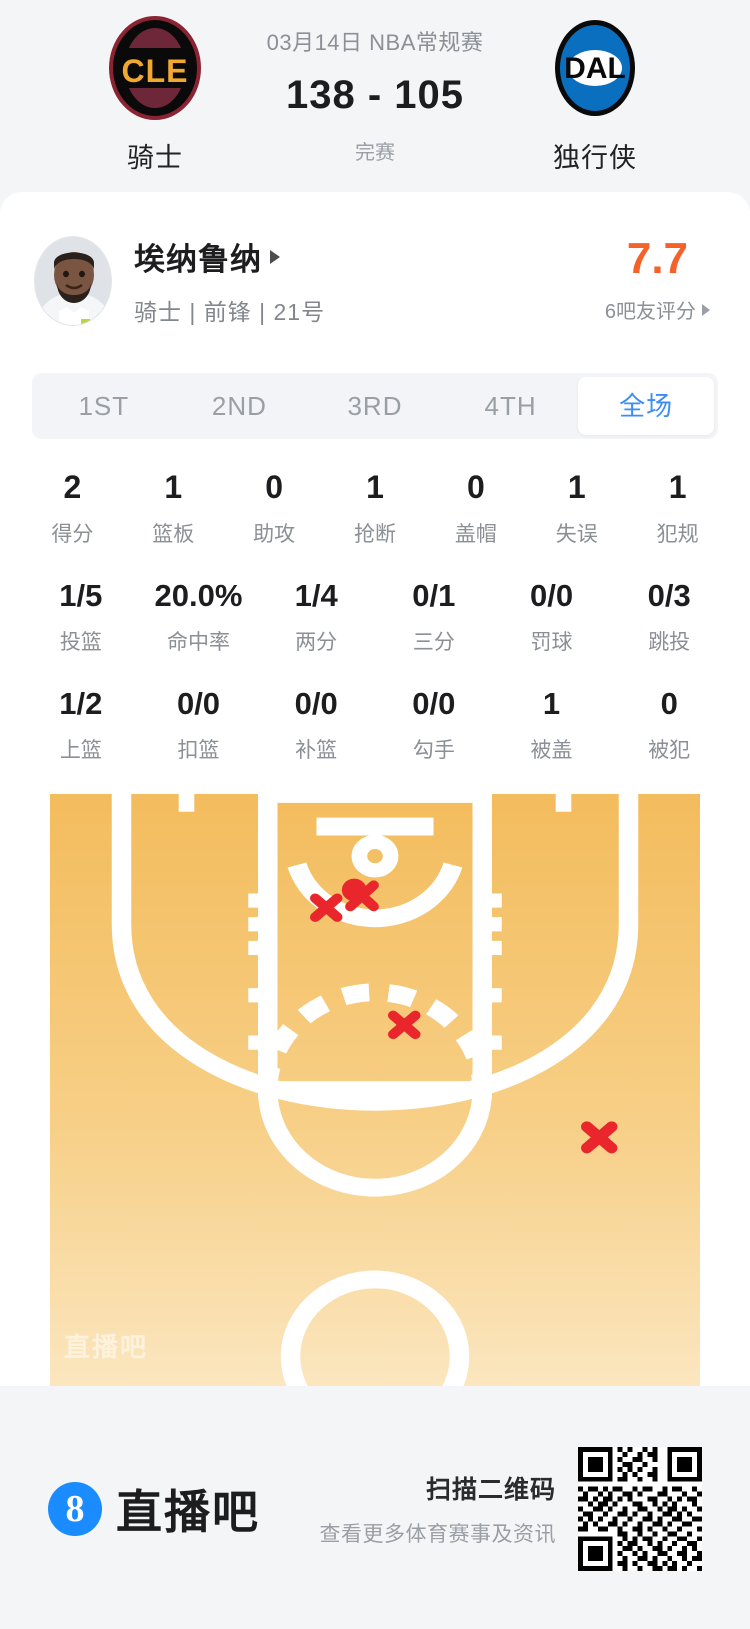 Image resolution: width=750 pixels, height=1629 pixels. What do you see at coordinates (198, 259) in the screenshot?
I see `player-name: 埃纳鲁纳` at bounding box center [198, 259].